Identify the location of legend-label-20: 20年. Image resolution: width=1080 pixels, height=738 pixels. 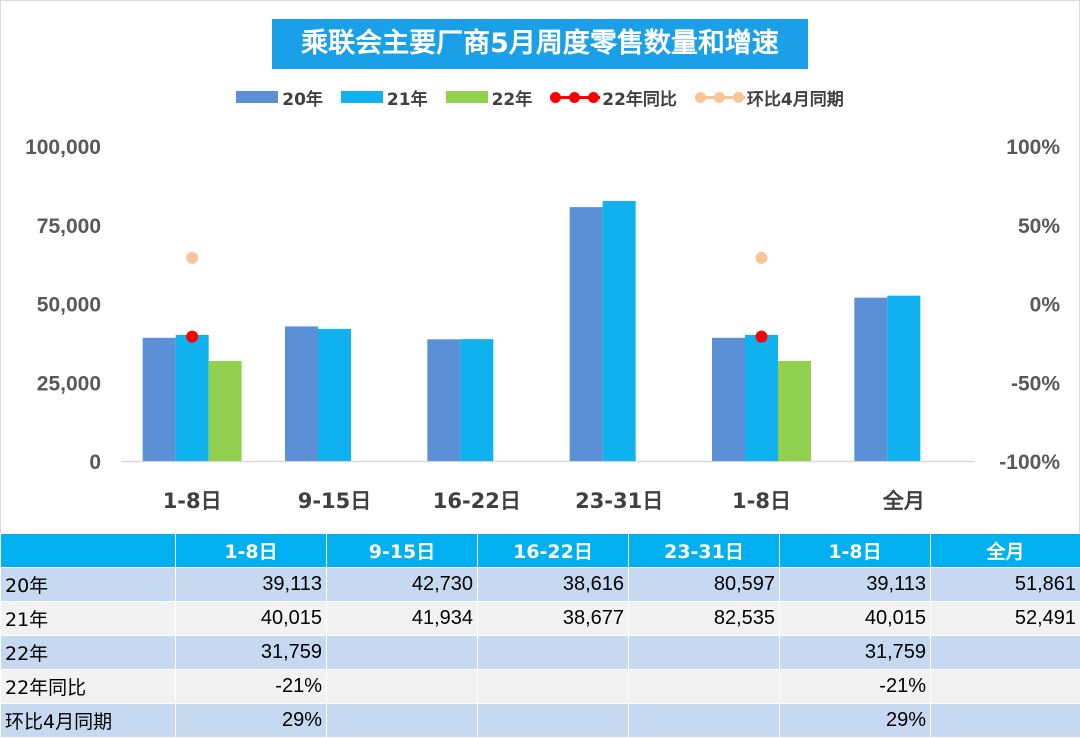
(302, 97).